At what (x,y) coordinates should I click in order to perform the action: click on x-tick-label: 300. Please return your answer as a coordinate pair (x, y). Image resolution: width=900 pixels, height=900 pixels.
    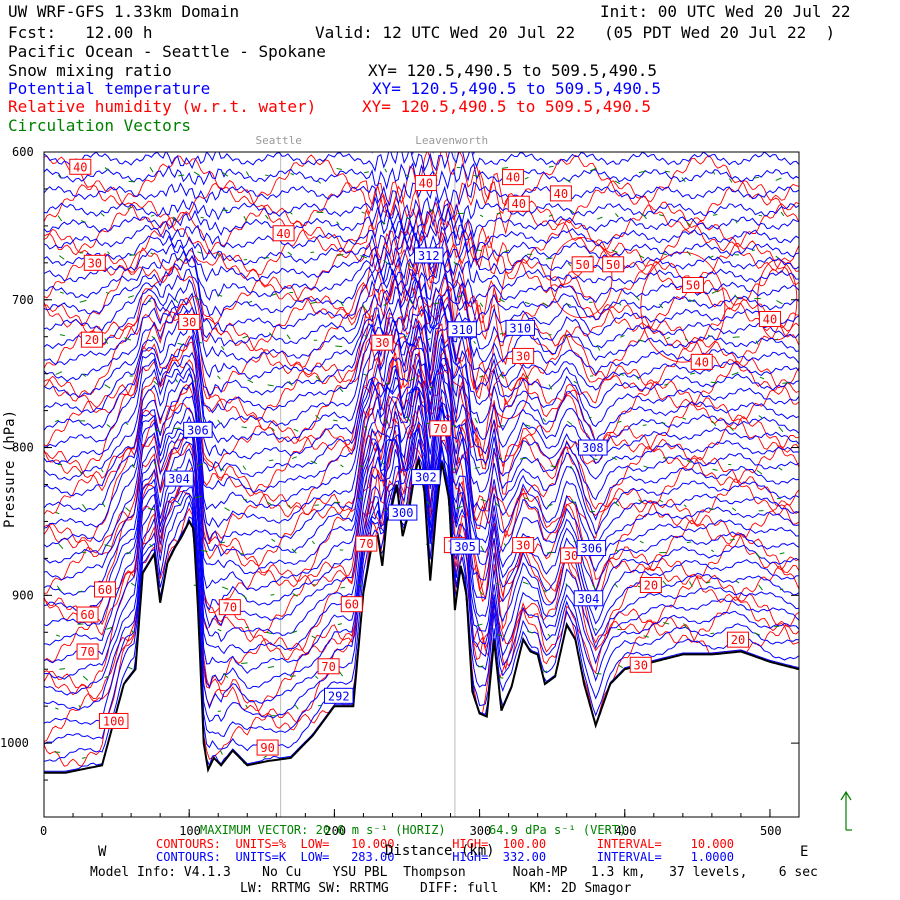
    Looking at the image, I should click on (481, 831).